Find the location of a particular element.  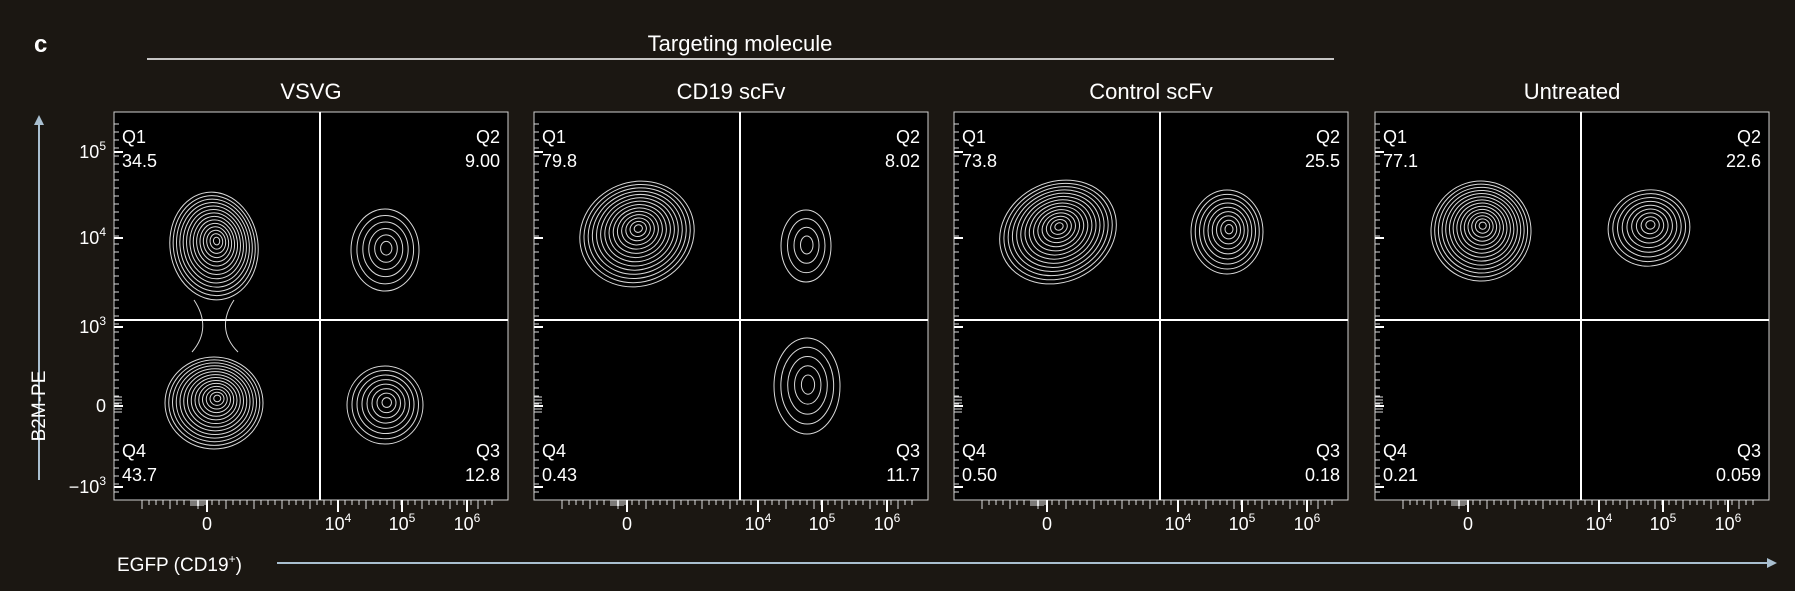

quadrant-q1-value: 77.1 is located at coordinates (1400, 161).